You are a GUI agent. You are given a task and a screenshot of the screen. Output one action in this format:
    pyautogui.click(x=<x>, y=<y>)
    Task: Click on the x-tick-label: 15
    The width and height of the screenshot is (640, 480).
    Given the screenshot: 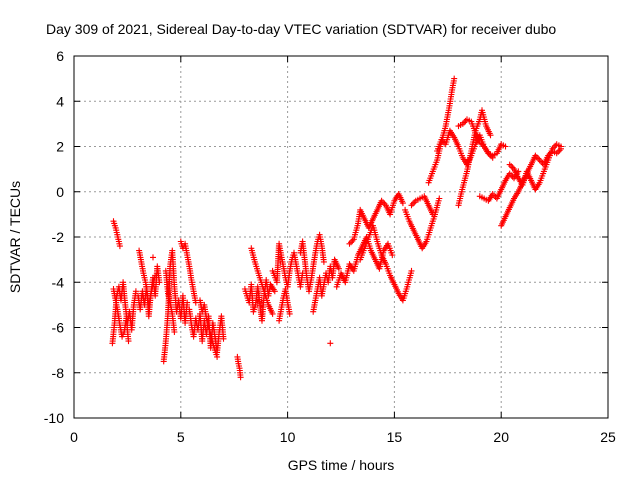 What is the action you would take?
    pyautogui.click(x=395, y=437)
    